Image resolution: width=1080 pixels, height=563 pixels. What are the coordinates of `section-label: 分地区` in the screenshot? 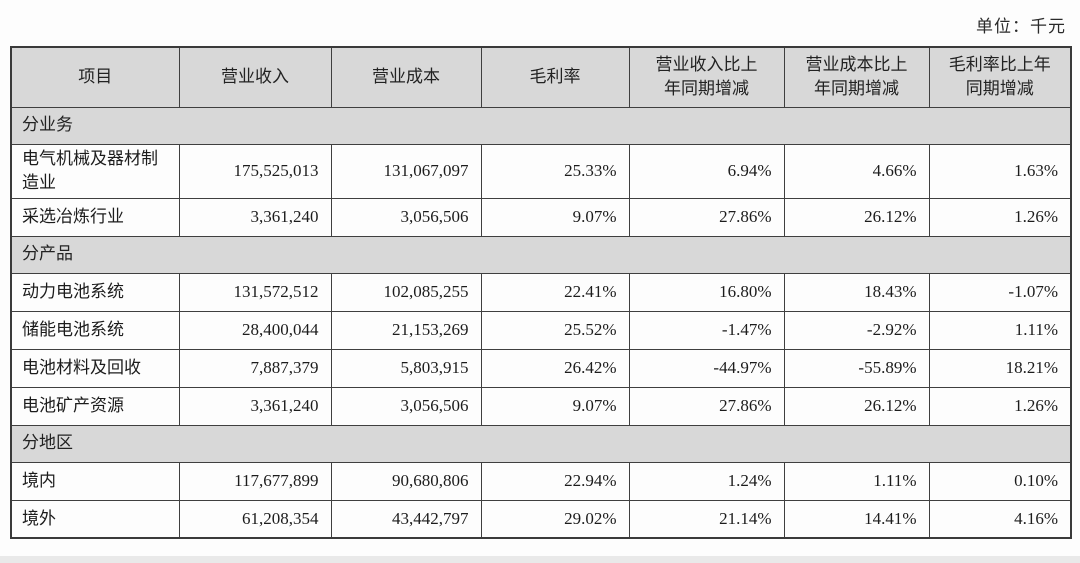 It's located at (541, 443).